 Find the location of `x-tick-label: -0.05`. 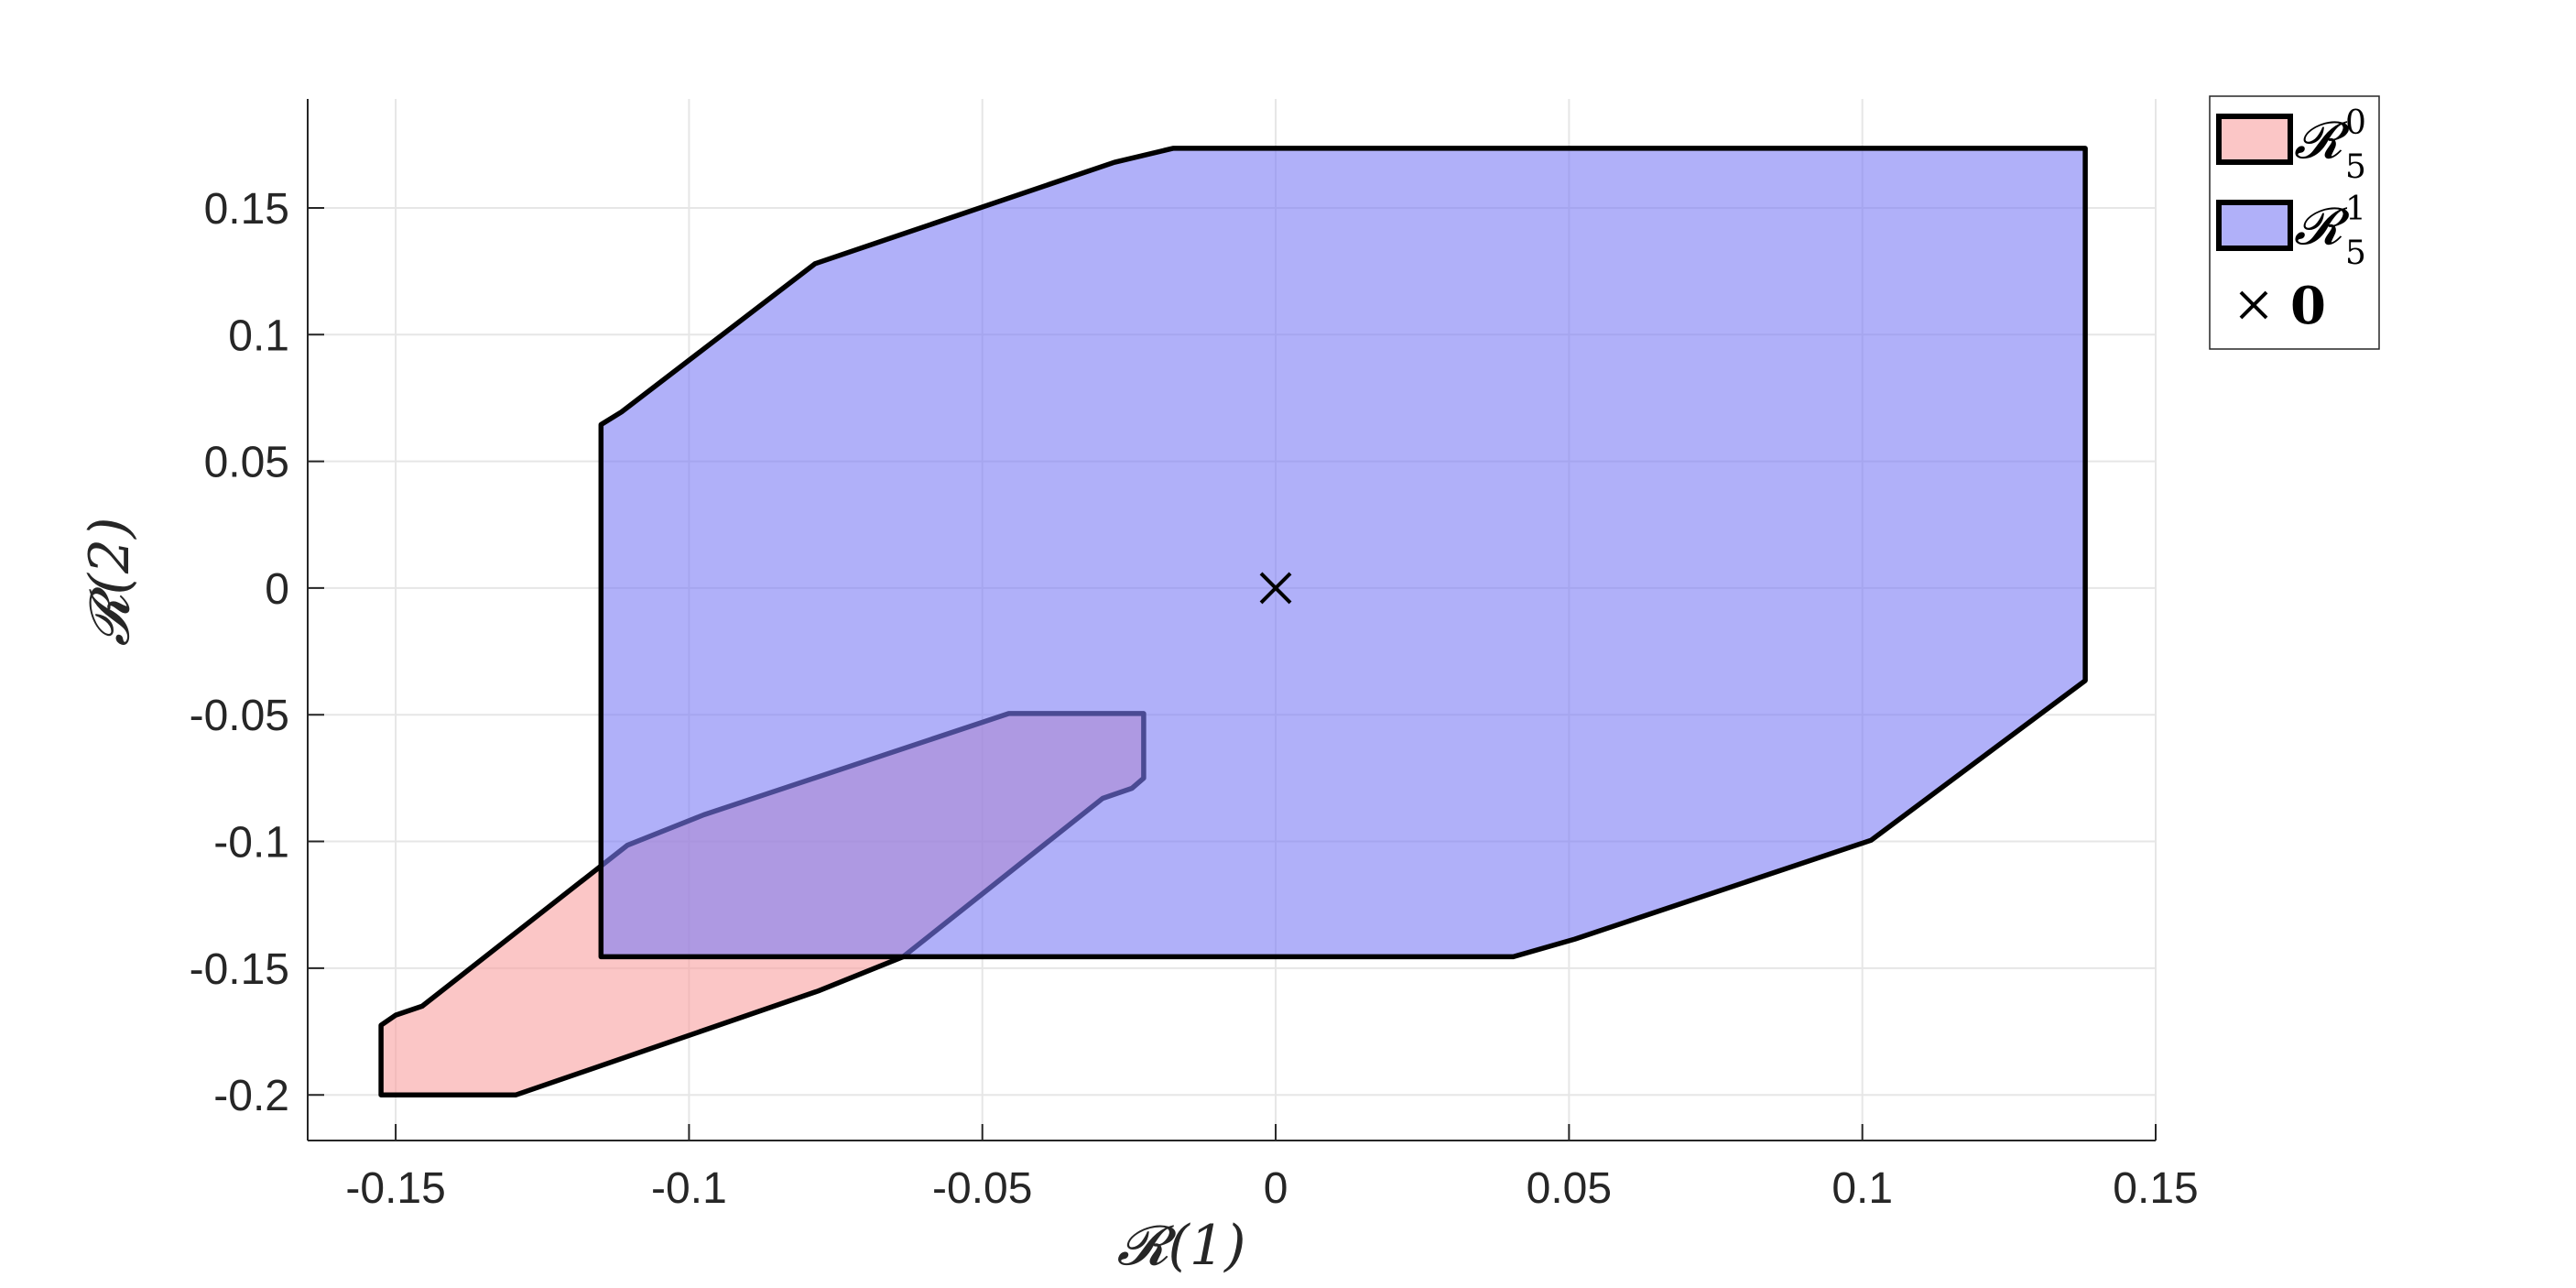

x-tick-label: -0.05 is located at coordinates (982, 1188).